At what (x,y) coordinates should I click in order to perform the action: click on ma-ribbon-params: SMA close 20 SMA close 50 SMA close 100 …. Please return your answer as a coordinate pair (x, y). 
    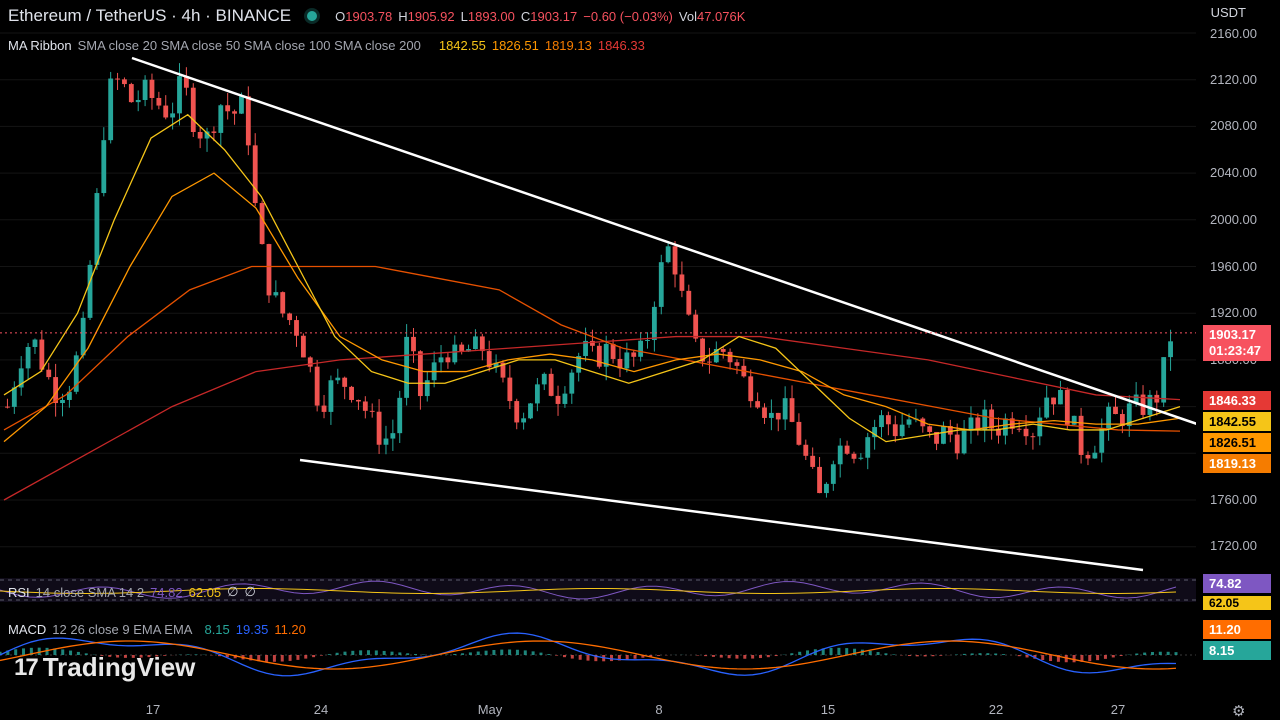
    Looking at the image, I should click on (249, 45).